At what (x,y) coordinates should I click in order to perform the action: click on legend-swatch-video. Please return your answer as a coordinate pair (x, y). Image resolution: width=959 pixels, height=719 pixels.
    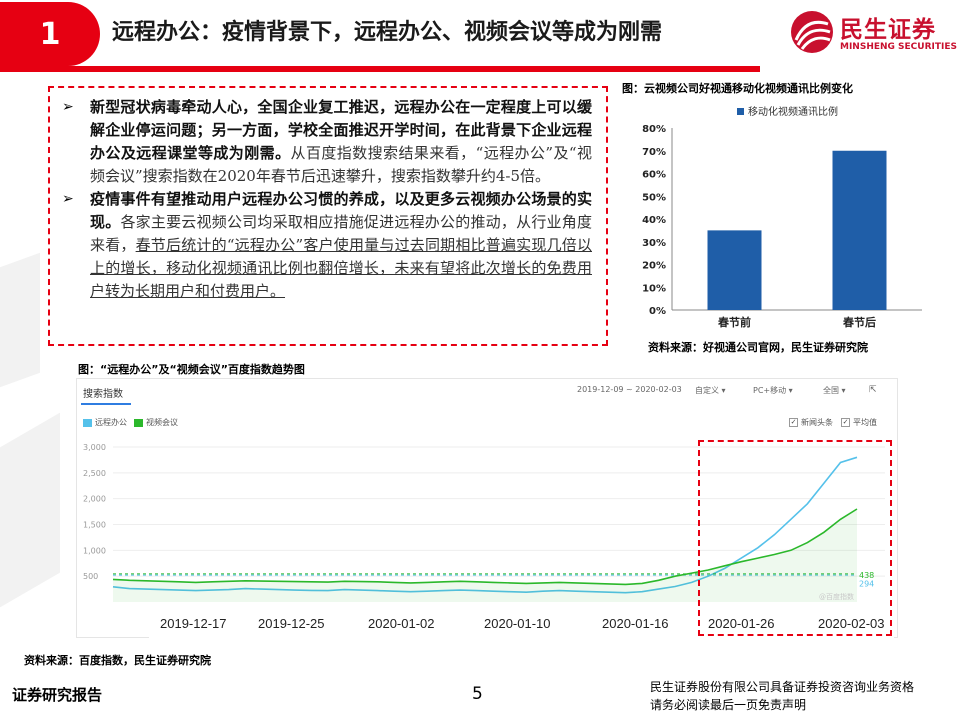
    Looking at the image, I should click on (138, 422).